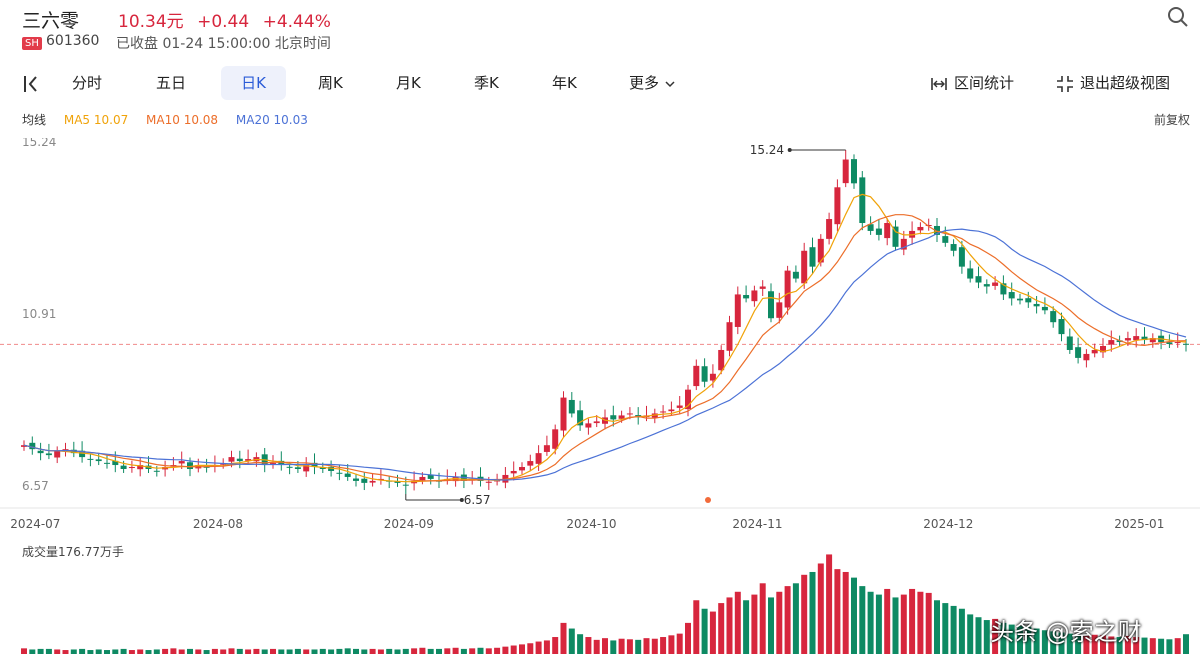 This screenshot has width=1200, height=664. What do you see at coordinates (408, 83) in the screenshot?
I see `tab-monthly-k: 月K` at bounding box center [408, 83].